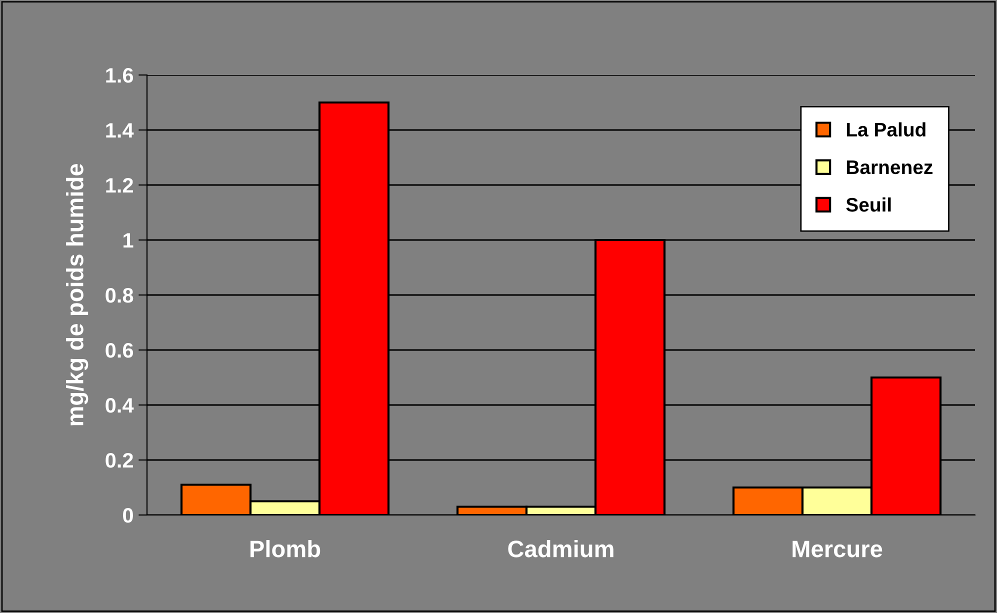  I want to click on x-tick-label: Mercure, so click(837, 549).